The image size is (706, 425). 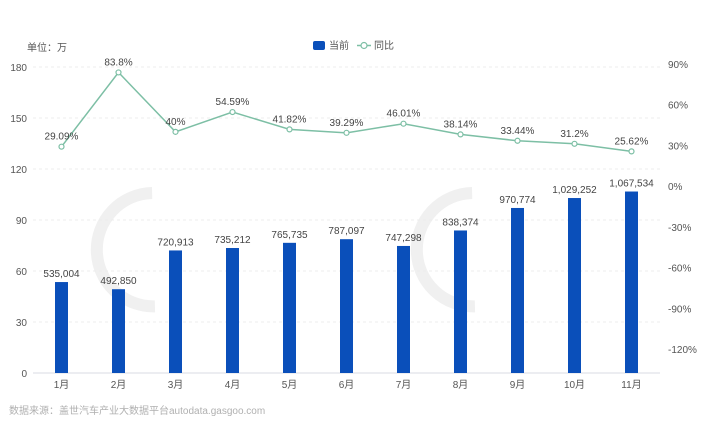 I want to click on line-label: 41.82%, so click(x=290, y=119).